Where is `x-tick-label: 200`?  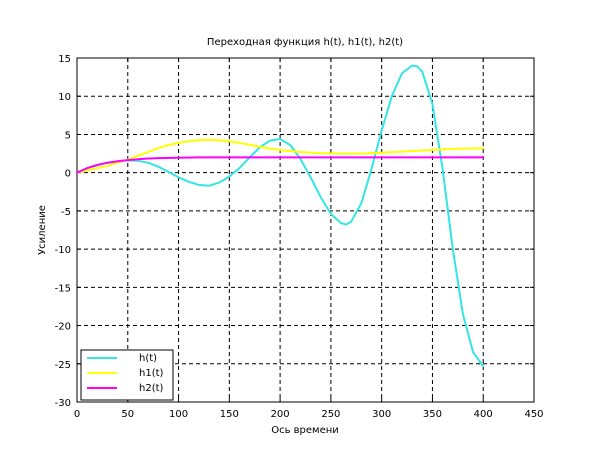
x-tick-label: 200 is located at coordinates (280, 414).